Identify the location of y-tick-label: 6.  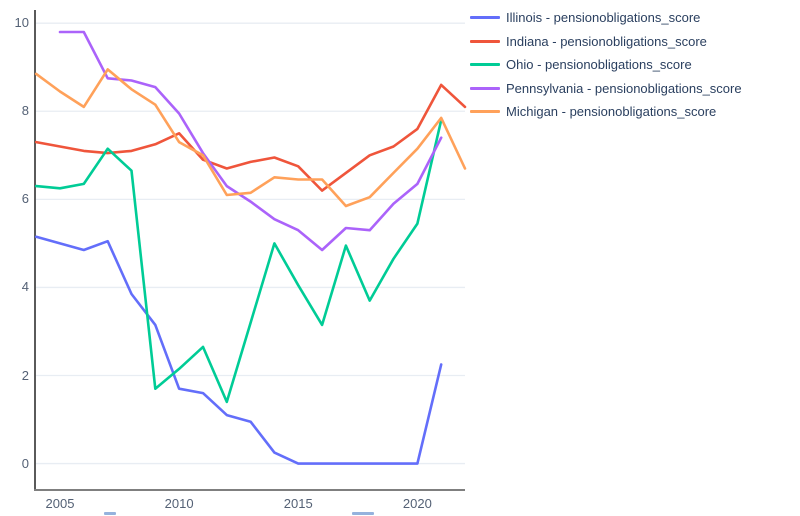
(25, 199).